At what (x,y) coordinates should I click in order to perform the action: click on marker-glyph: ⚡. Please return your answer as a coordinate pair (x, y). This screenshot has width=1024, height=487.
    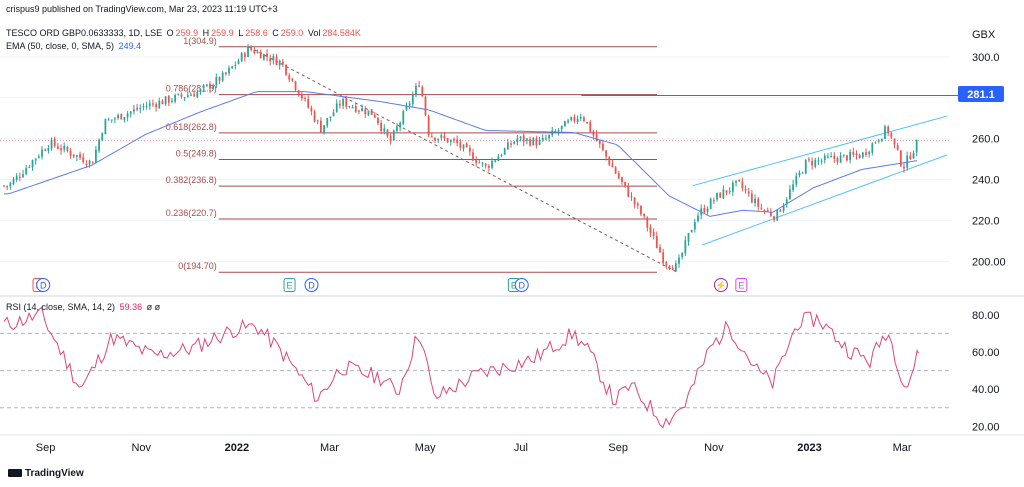
    Looking at the image, I should click on (720, 286).